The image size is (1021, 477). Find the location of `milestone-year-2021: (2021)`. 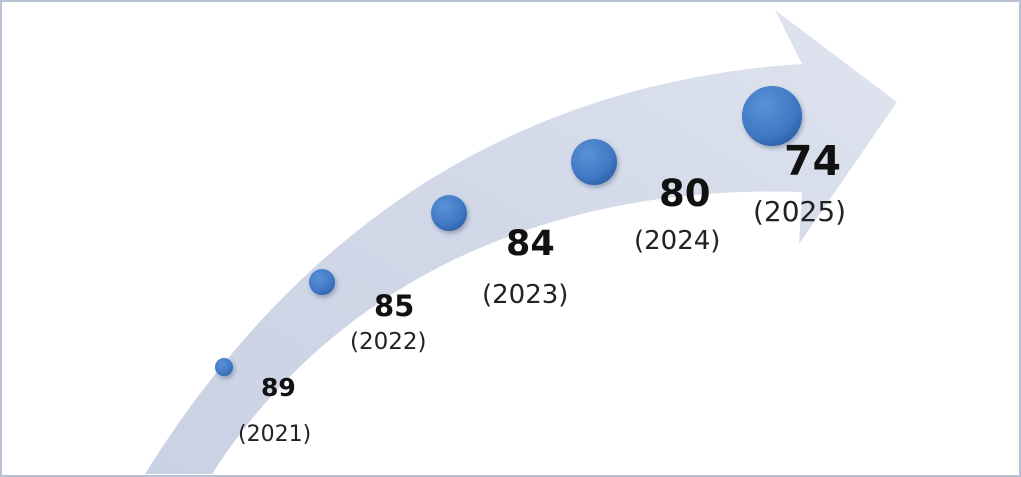

milestone-year-2021: (2021) is located at coordinates (275, 434).